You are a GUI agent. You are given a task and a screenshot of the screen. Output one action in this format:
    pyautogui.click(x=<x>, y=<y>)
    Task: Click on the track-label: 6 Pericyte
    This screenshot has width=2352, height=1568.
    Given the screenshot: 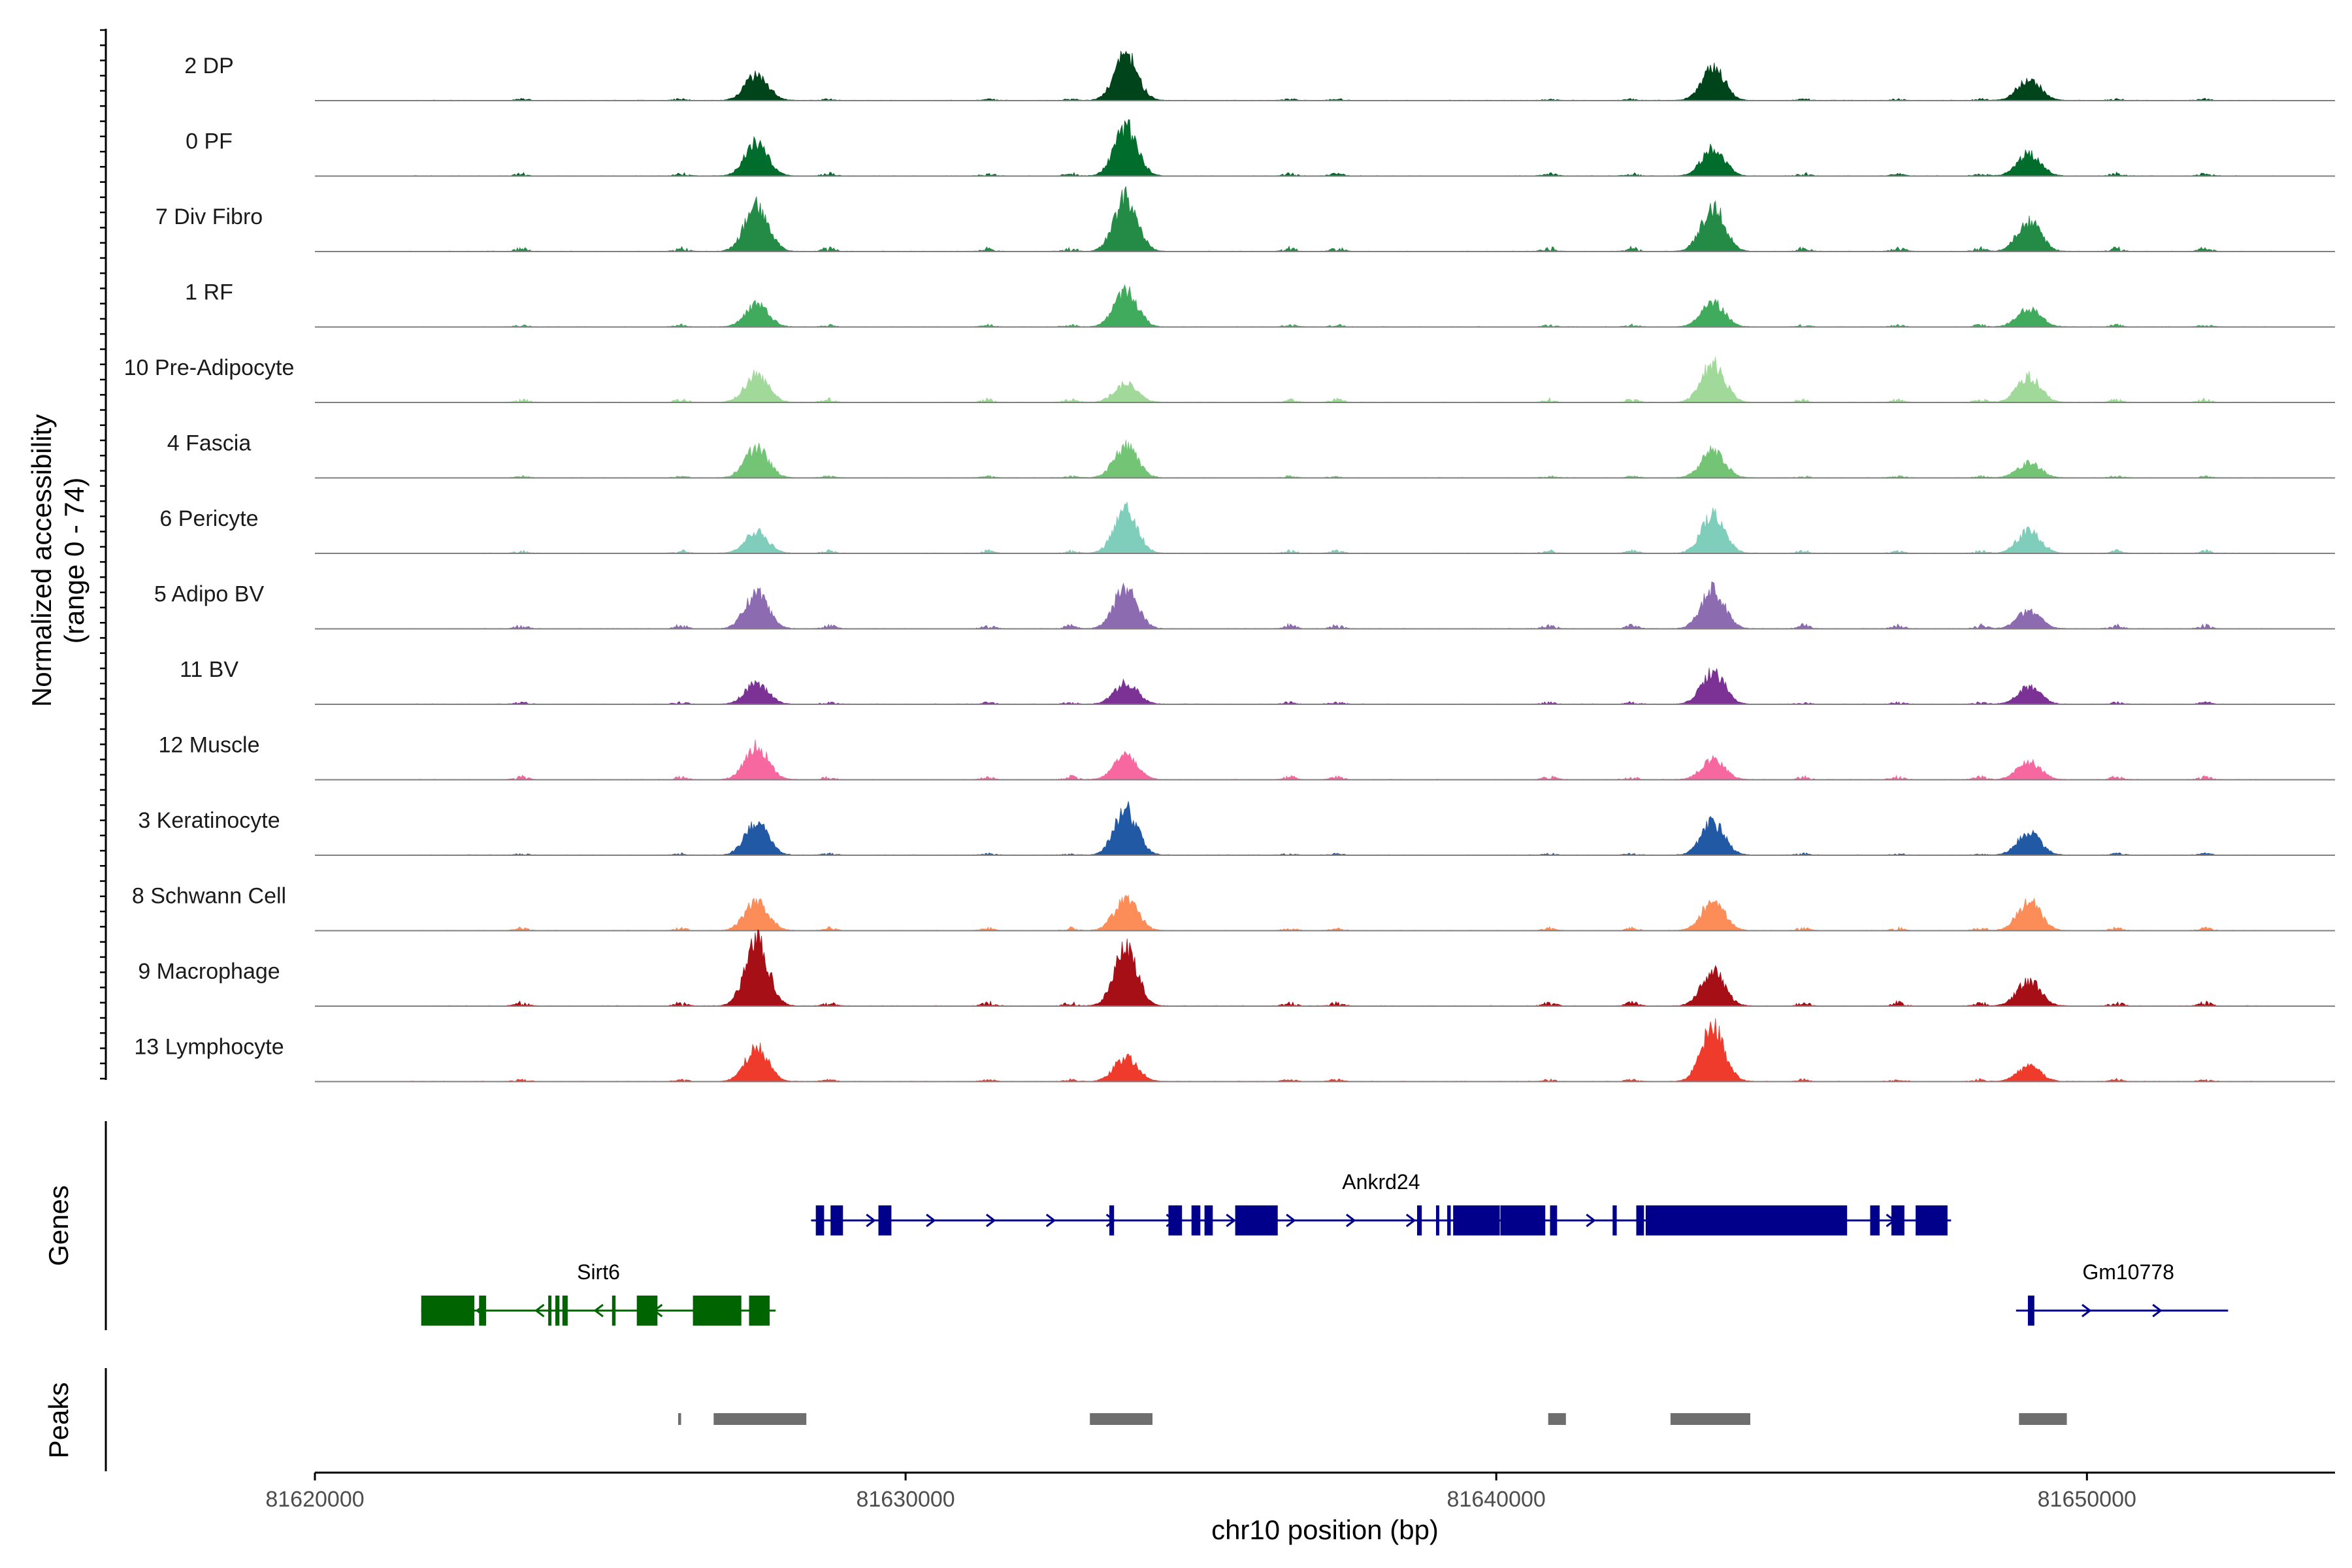 What is the action you would take?
    pyautogui.click(x=208, y=518)
    